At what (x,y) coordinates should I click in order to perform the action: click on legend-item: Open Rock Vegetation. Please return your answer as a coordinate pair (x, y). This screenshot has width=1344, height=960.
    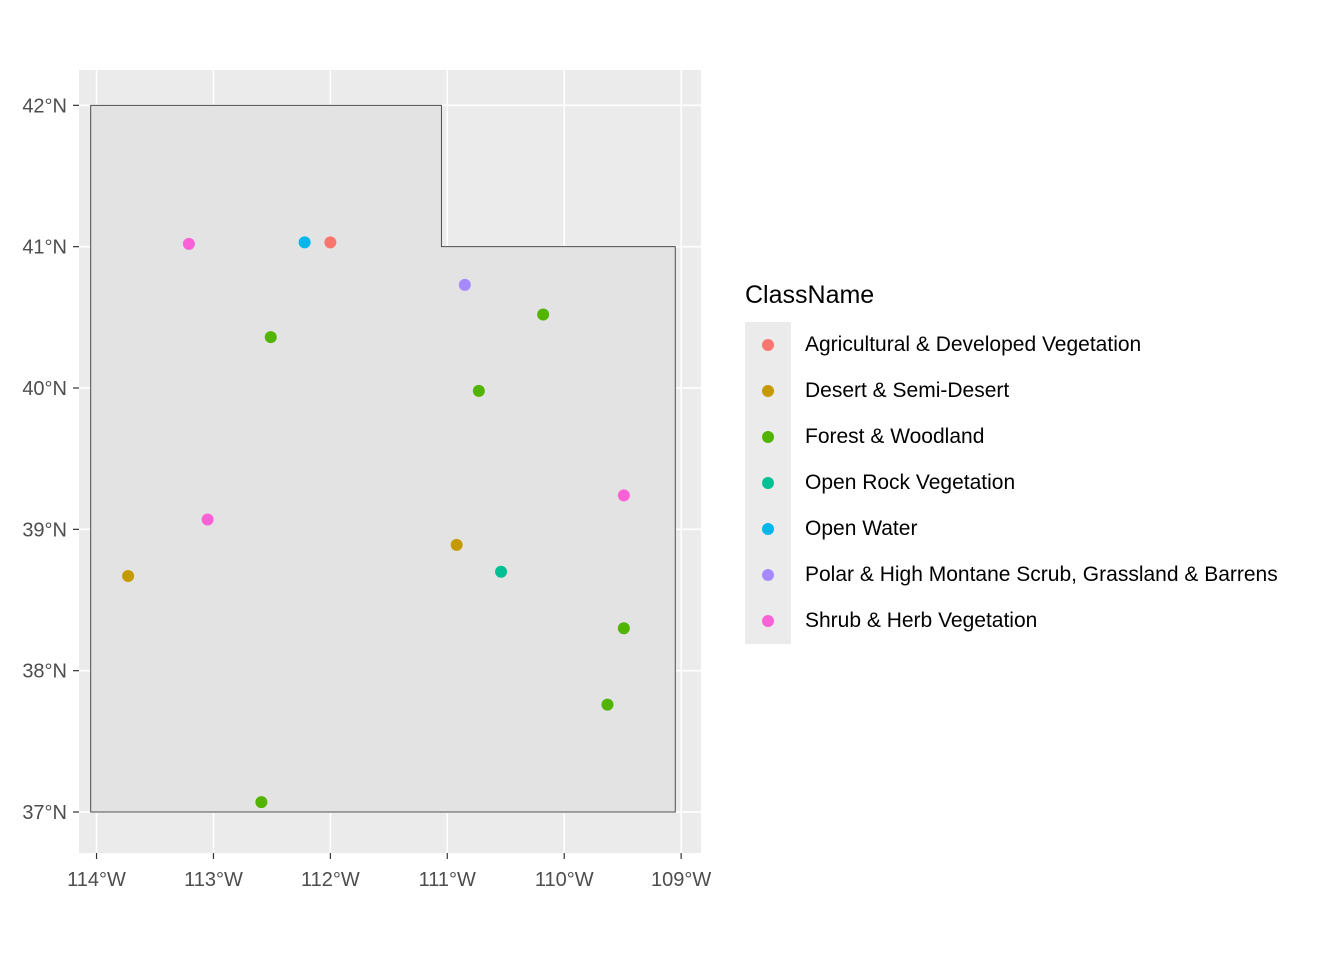
    Looking at the image, I should click on (1011, 483).